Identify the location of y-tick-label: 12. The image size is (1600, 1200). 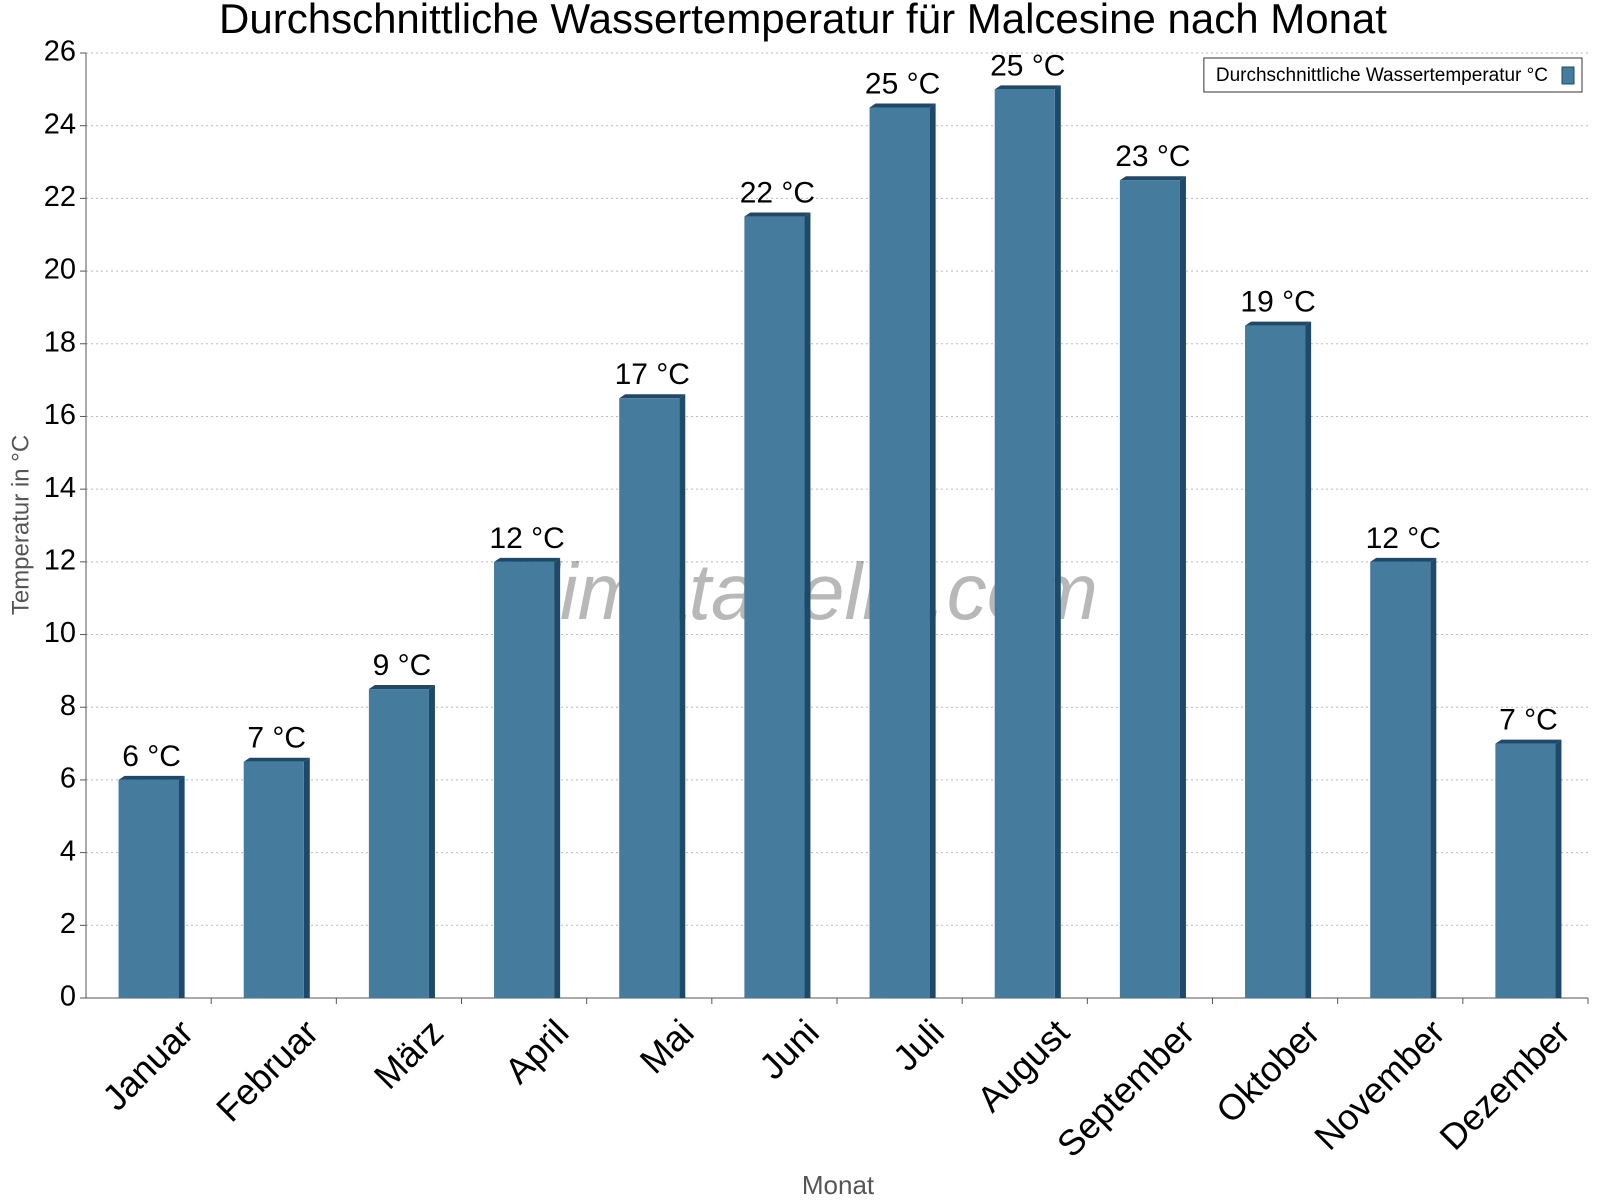
(60, 561).